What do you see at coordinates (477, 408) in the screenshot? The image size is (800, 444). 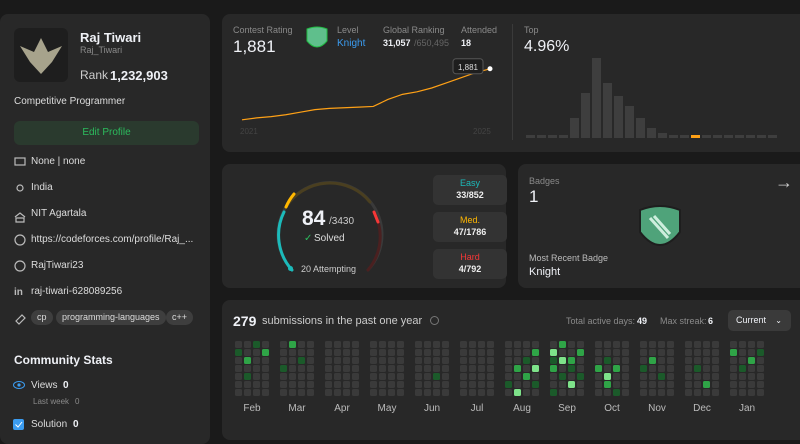 I see `month-label: Jul` at bounding box center [477, 408].